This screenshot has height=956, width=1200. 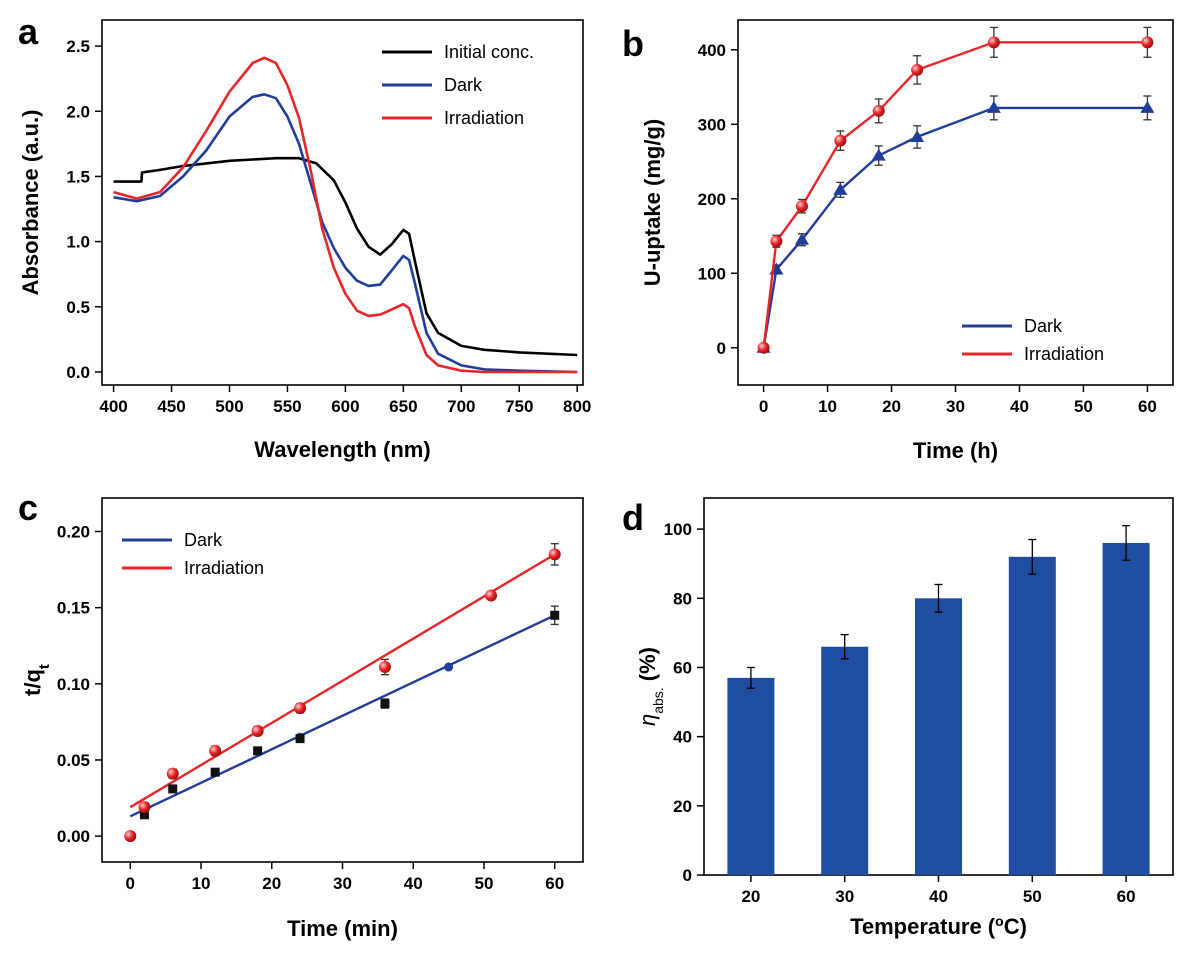 I want to click on x-tick-label: 500, so click(x=229, y=406).